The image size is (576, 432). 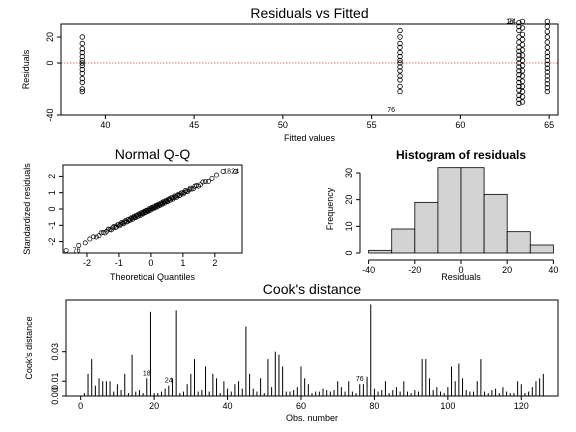 I want to click on qq-x-tick-label: 1, so click(x=182, y=263).